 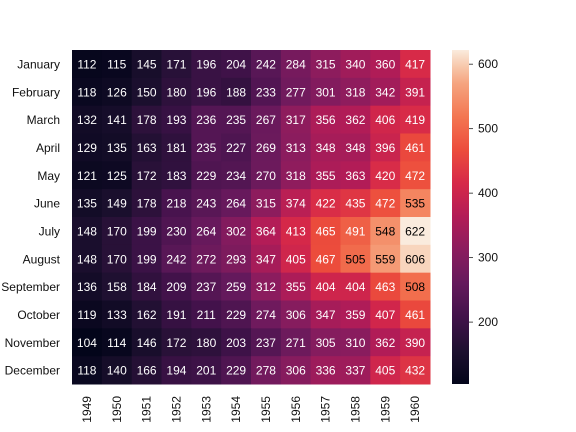 What do you see at coordinates (488, 258) in the screenshot?
I see `colorbar-tick-label: 300` at bounding box center [488, 258].